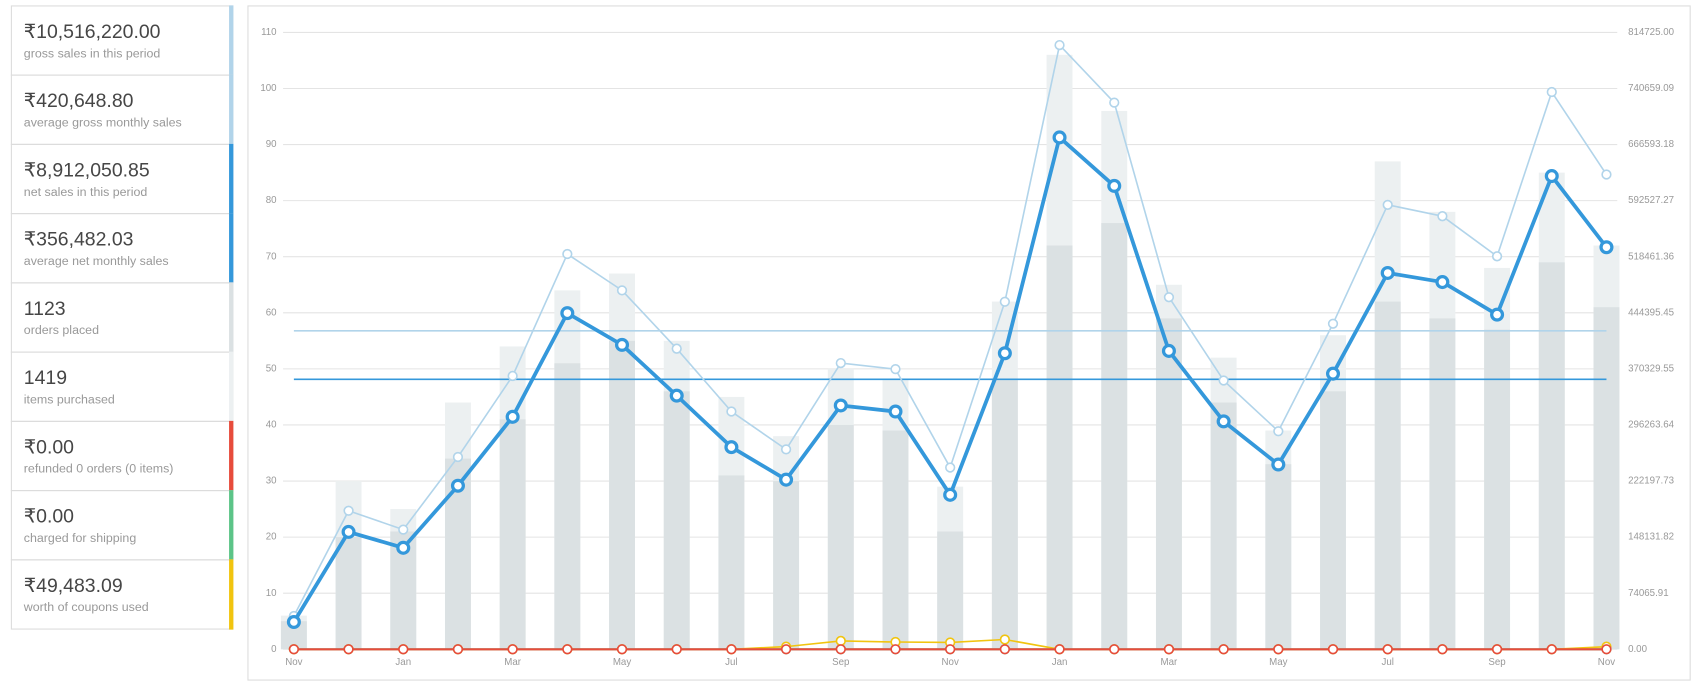 Image resolution: width=1694 pixels, height=686 pixels. What do you see at coordinates (1651, 312) in the screenshot?
I see `y2-tick-label: 444395.45` at bounding box center [1651, 312].